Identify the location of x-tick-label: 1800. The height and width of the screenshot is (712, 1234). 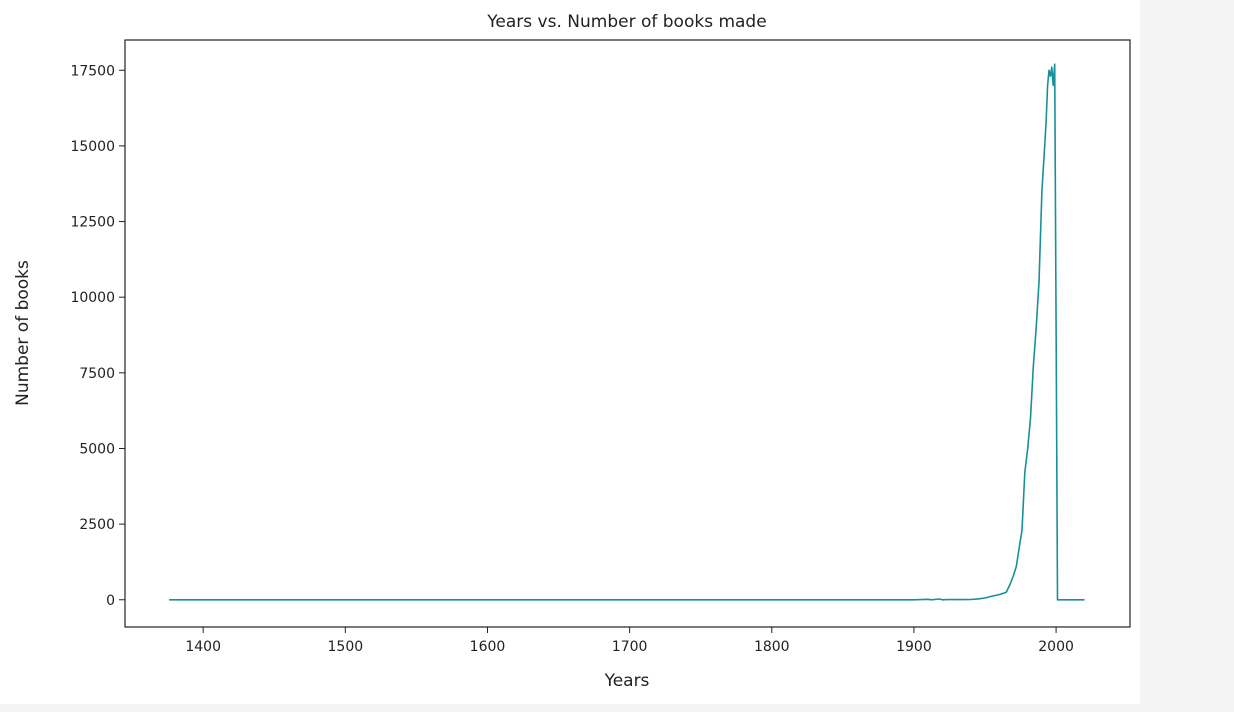
(772, 647).